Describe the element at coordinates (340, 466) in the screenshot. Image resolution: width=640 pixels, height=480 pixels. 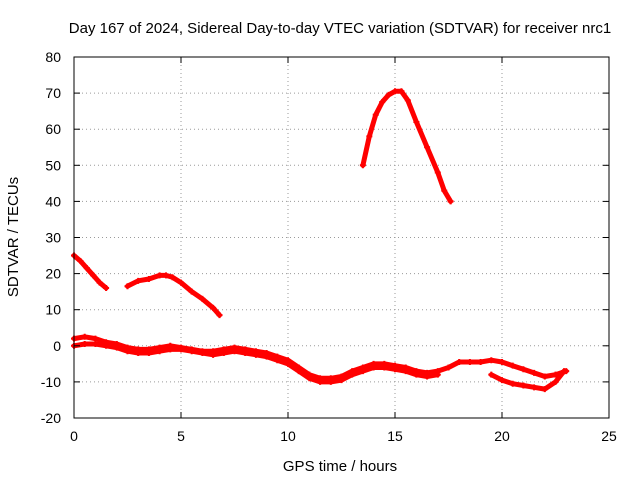
I see `x-axis-label: GPS time / hours` at that location.